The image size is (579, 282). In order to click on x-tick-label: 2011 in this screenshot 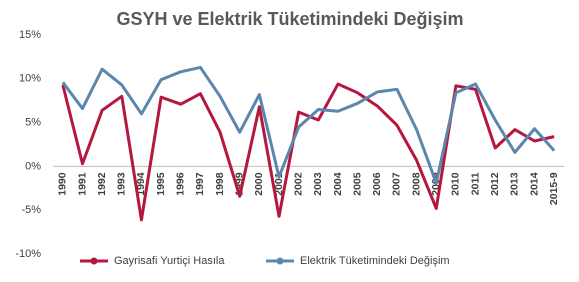, I will do `click(475, 183)`.